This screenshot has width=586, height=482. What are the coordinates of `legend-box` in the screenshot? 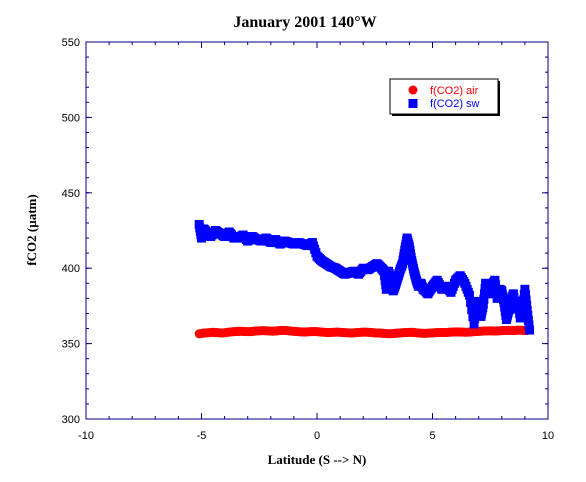 It's located at (444, 96).